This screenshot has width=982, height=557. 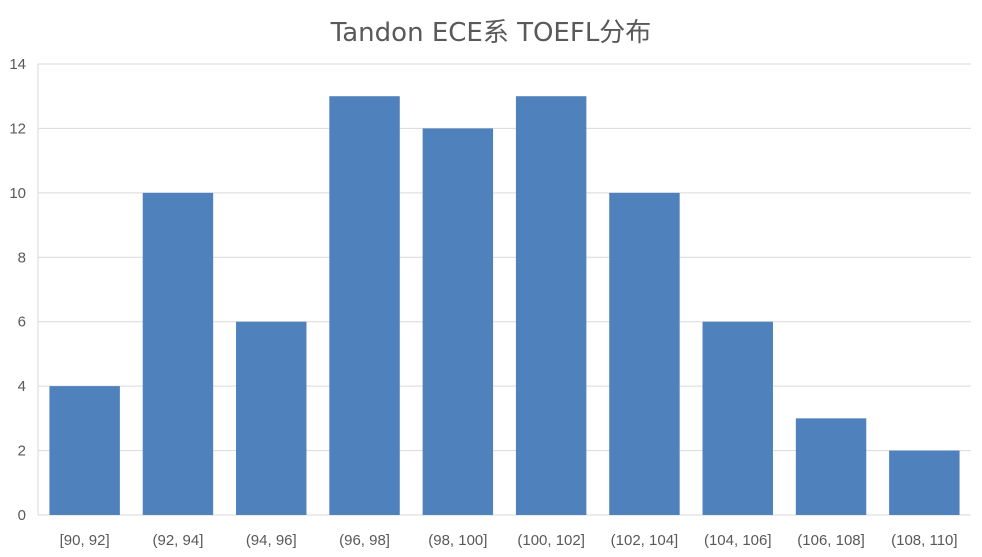 What do you see at coordinates (924, 540) in the screenshot?
I see `x-tick-label: (108, 110]` at bounding box center [924, 540].